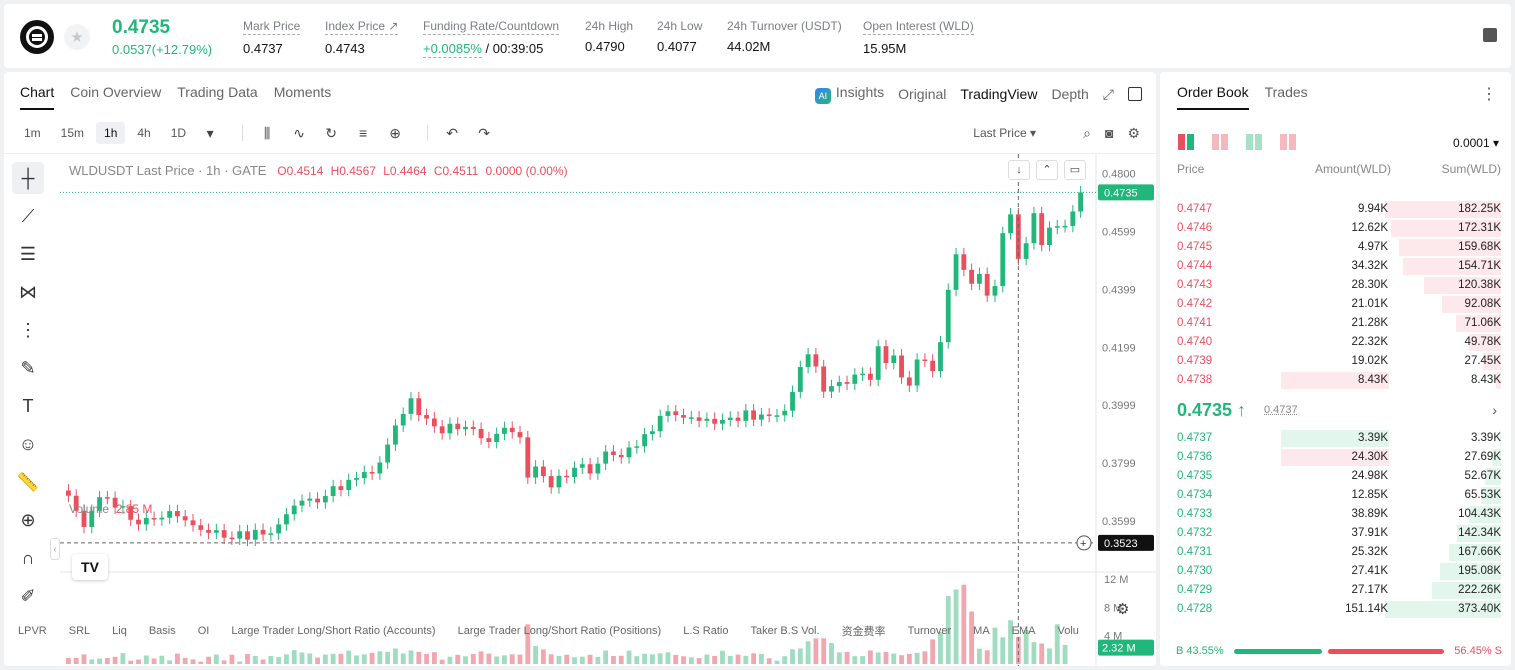 This screenshot has height=670, width=1515. What do you see at coordinates (1335, 361) in the screenshot?
I see `ask-row: 0.4739 19.02K 27.45K` at bounding box center [1335, 361].